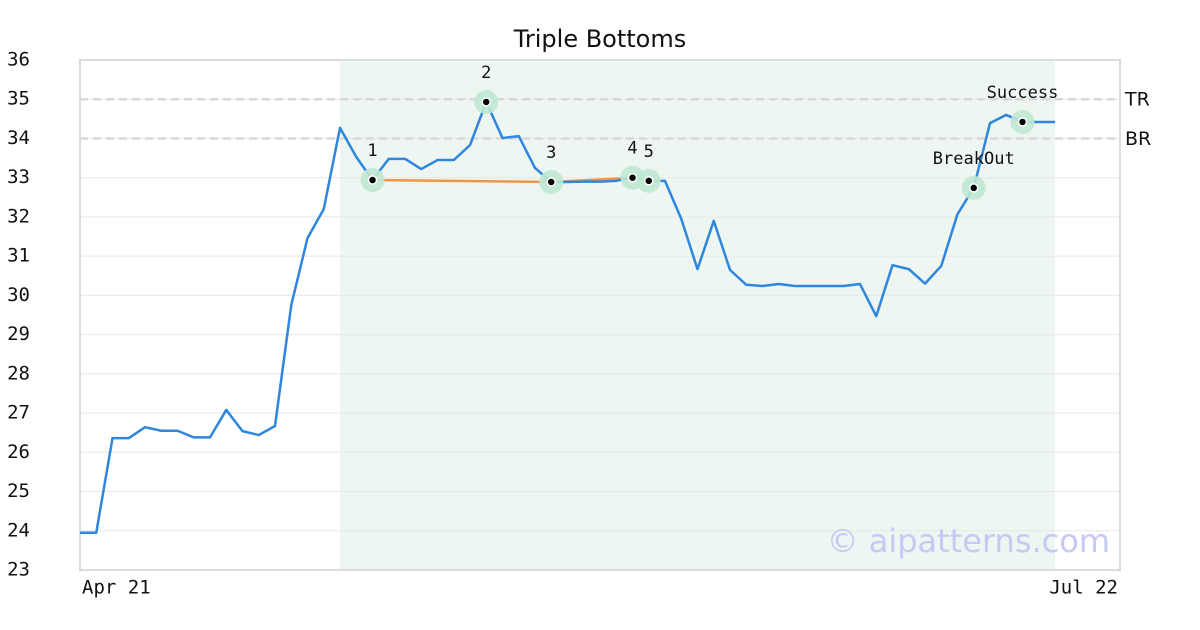 The height and width of the screenshot is (630, 1200). What do you see at coordinates (486, 73) in the screenshot?
I see `marker-label: 2` at bounding box center [486, 73].